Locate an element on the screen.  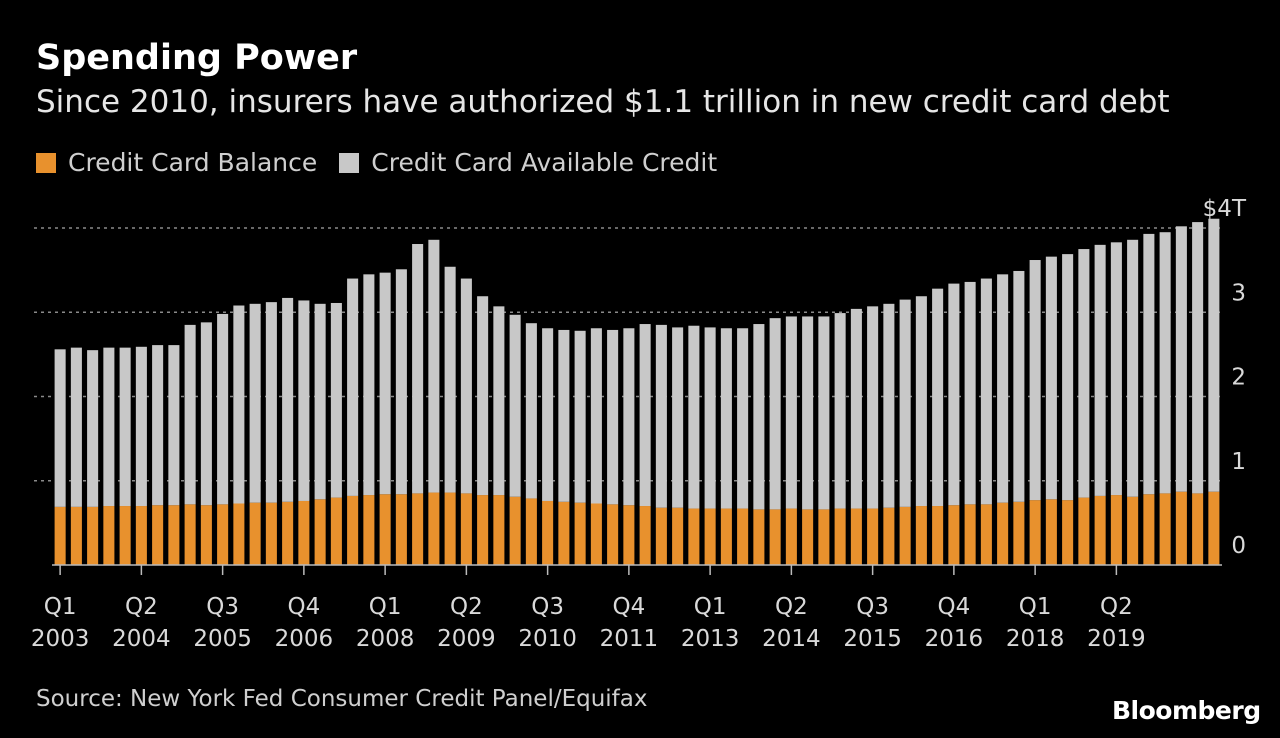
x-tick-quarter-label: Q3 is located at coordinates (547, 607).